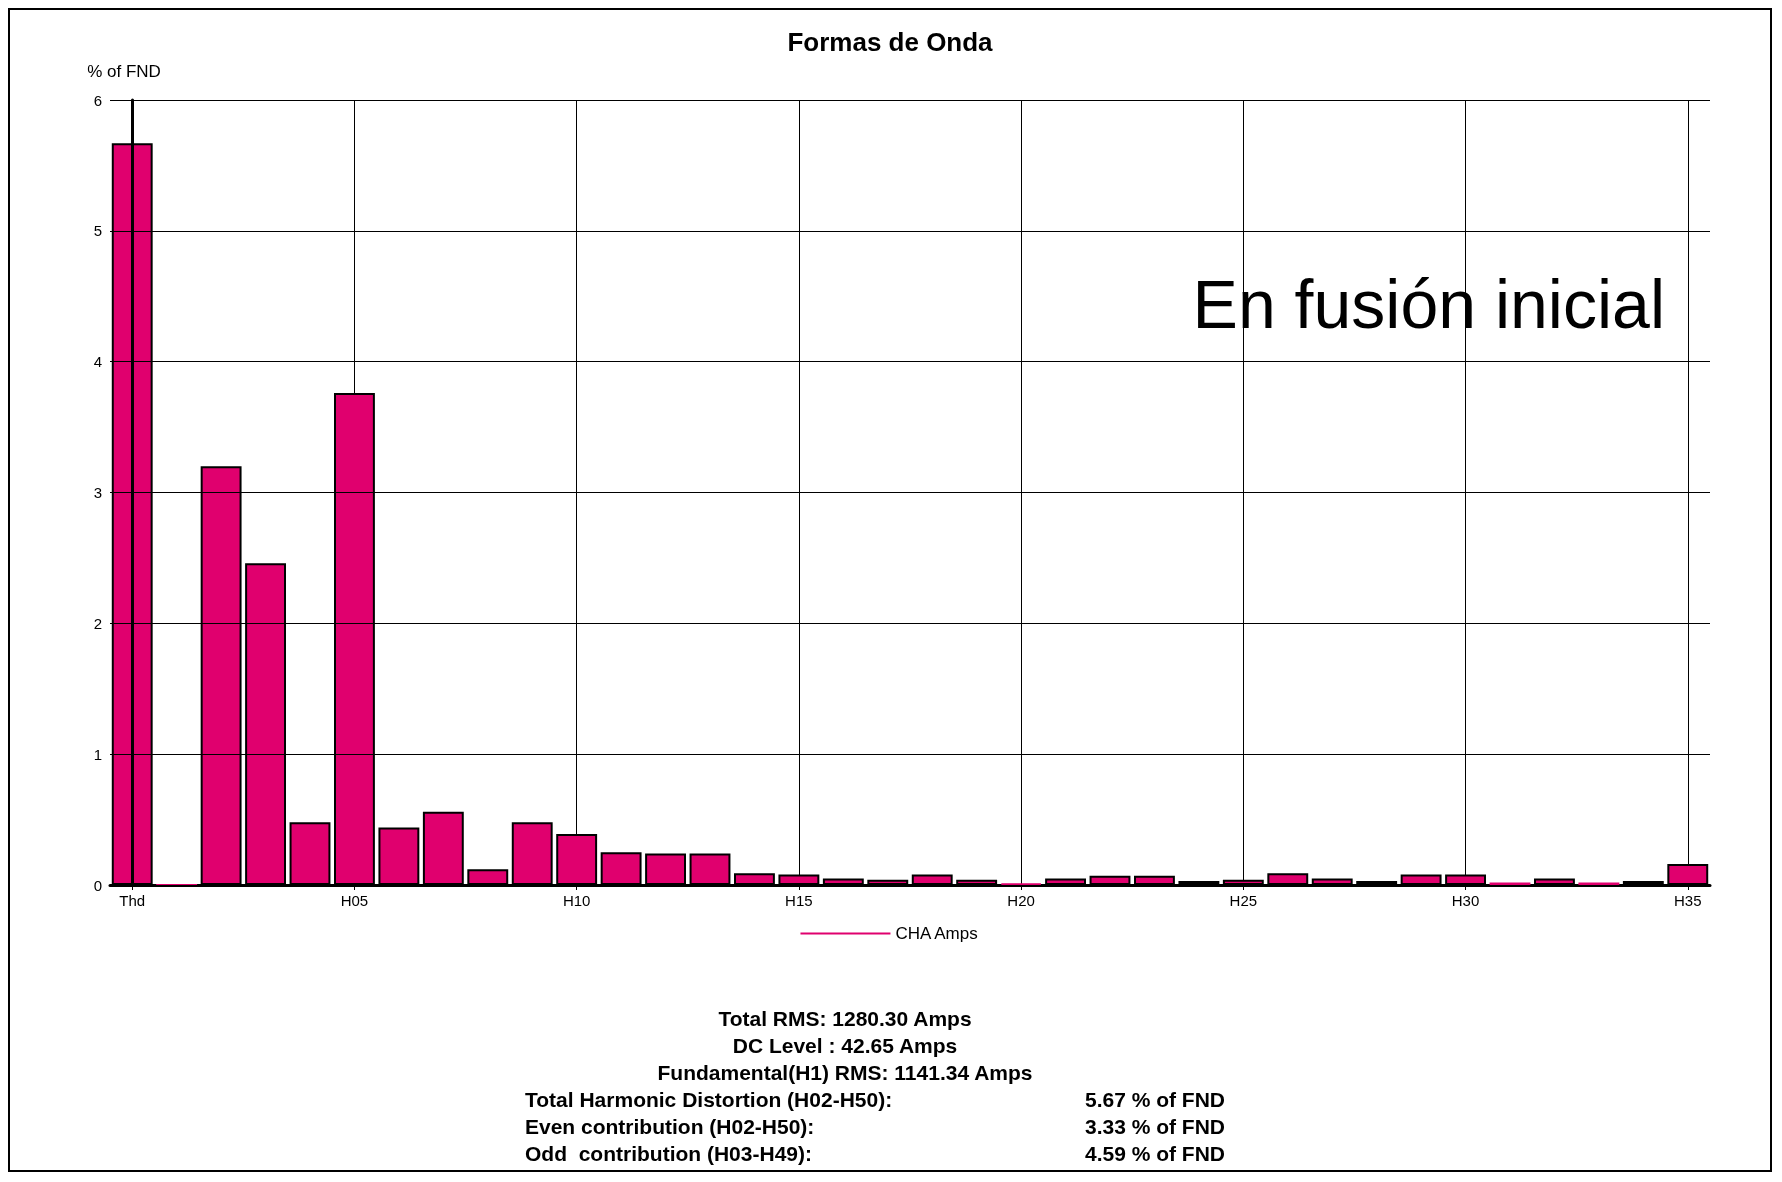 Image resolution: width=1782 pixels, height=1182 pixels. Describe the element at coordinates (354, 900) in the screenshot. I see `x-tick-label: H05` at that location.